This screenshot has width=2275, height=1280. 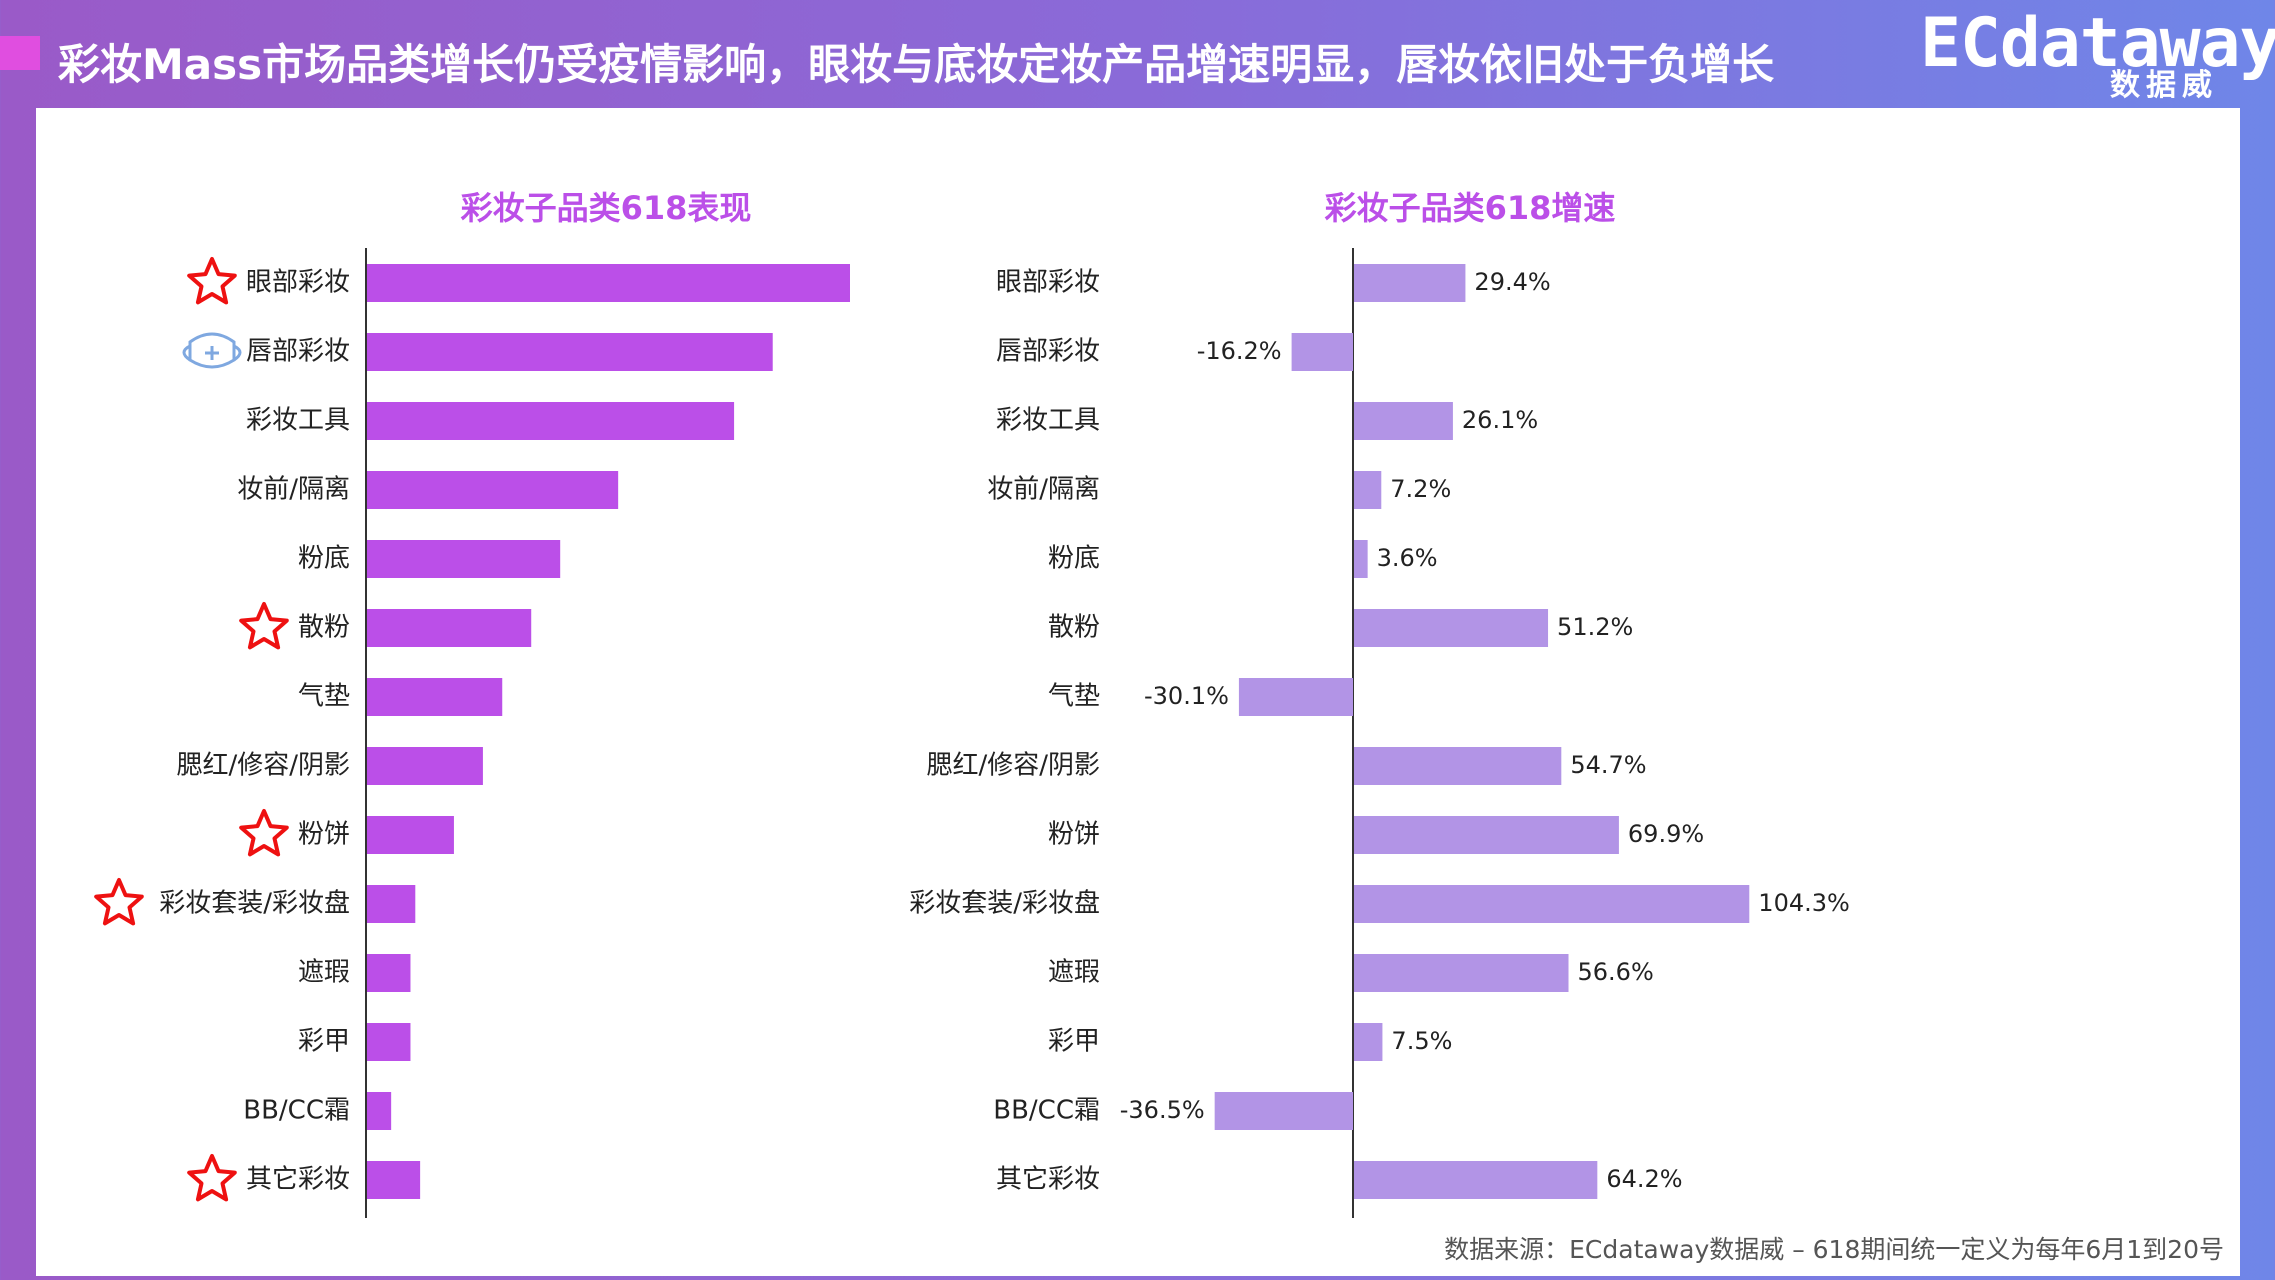 I want to click on left-category-label: 彩妆套装/彩妆盘, so click(x=254, y=904).